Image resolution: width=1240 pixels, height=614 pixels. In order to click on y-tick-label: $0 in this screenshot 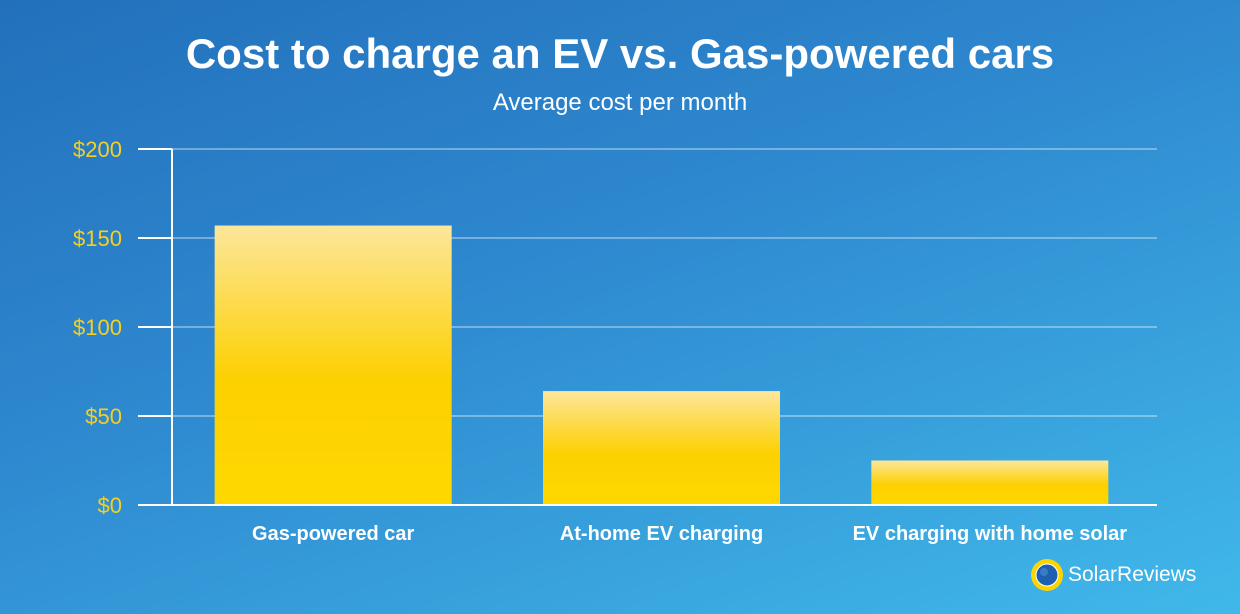, I will do `click(110, 505)`.